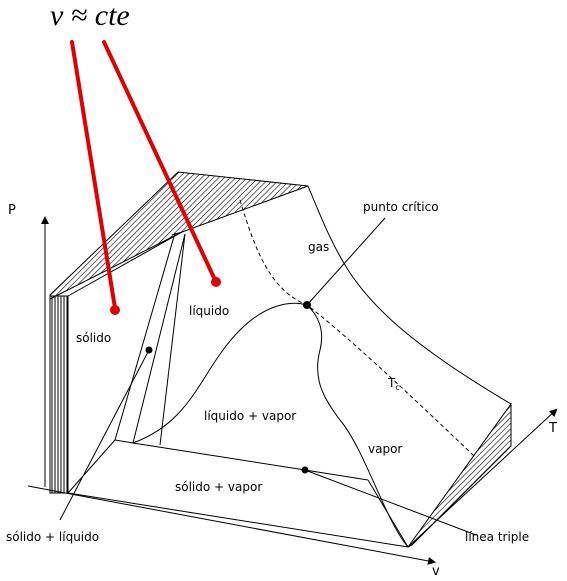 This screenshot has height=581, width=567. What do you see at coordinates (209, 311) in the screenshot?
I see `region-liquid-label: líquido` at bounding box center [209, 311].